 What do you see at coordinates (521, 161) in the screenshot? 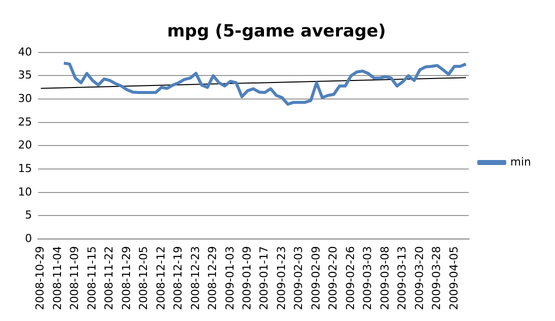
I see `legend-label: min` at bounding box center [521, 161].